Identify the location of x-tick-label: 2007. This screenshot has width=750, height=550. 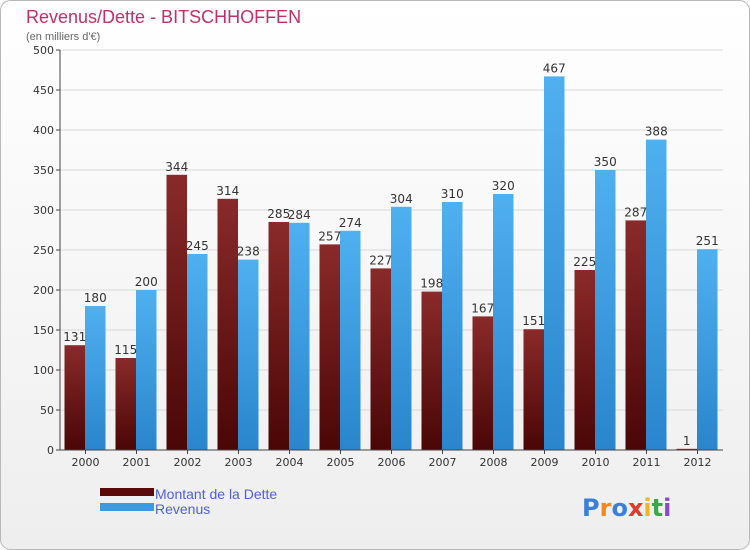
(443, 462).